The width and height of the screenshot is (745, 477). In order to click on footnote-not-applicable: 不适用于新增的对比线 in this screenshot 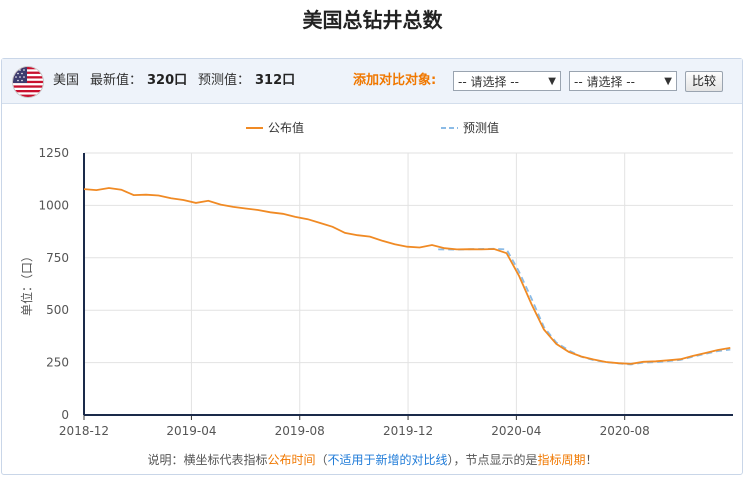, I will do `click(387, 460)`.